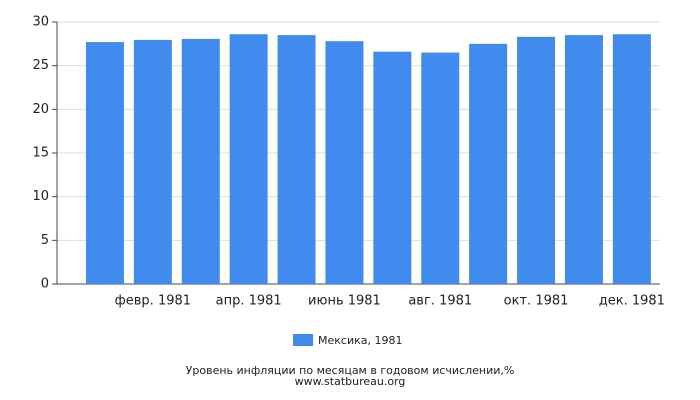  Describe the element at coordinates (350, 381) in the screenshot. I see `source: www.statbureau.org` at that location.